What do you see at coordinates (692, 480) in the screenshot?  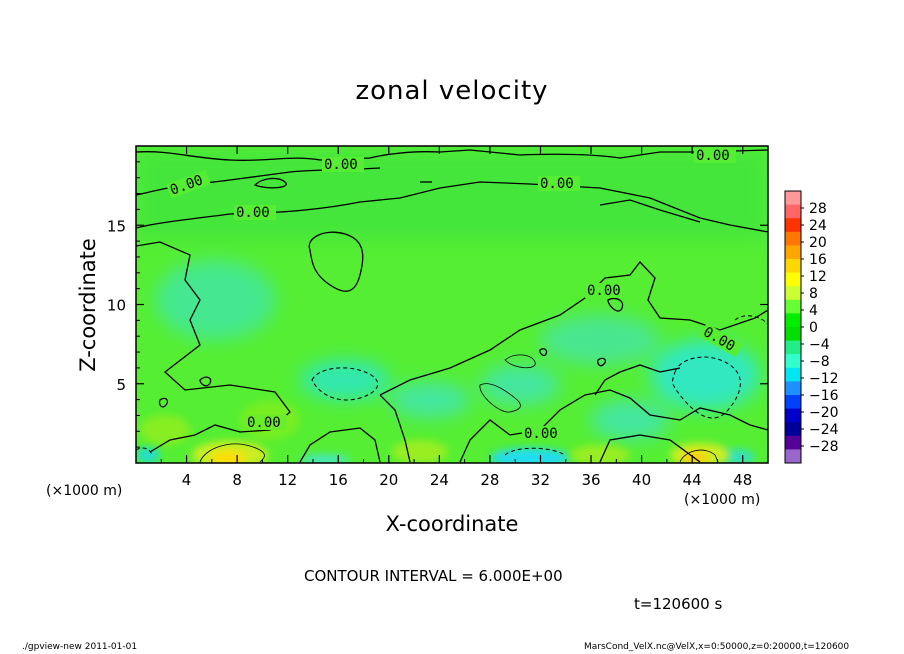 I see `x-tick-label: 44` at bounding box center [692, 480].